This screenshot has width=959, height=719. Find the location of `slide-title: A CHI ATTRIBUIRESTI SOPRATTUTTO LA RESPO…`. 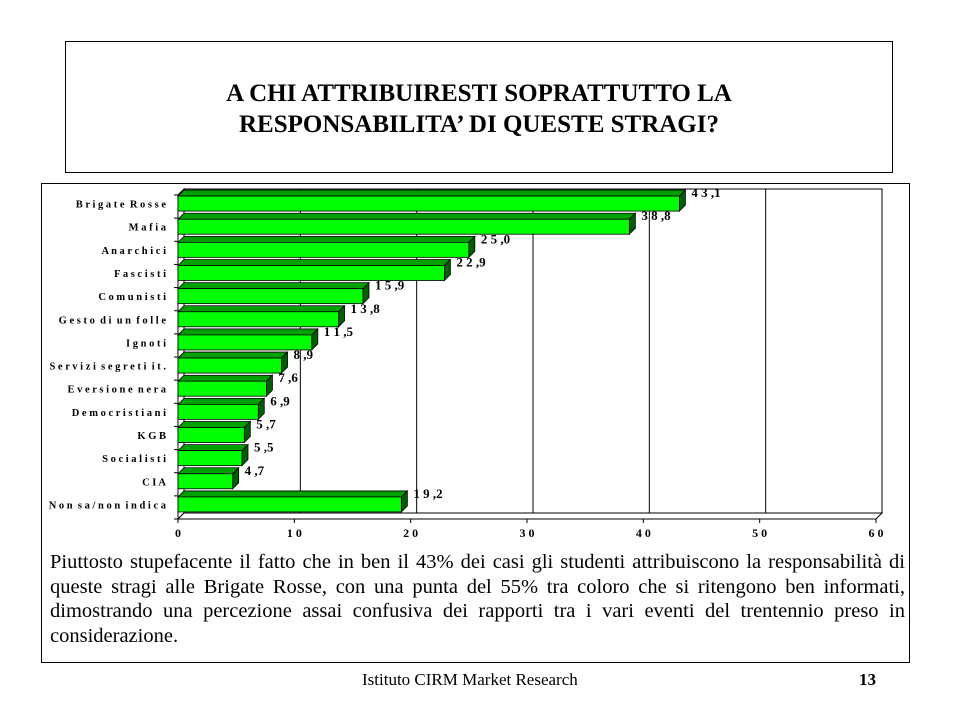

slide-title: A CHI ATTRIBUIRESTI SOPRATTUTTO LA RESPO… is located at coordinates (479, 109).